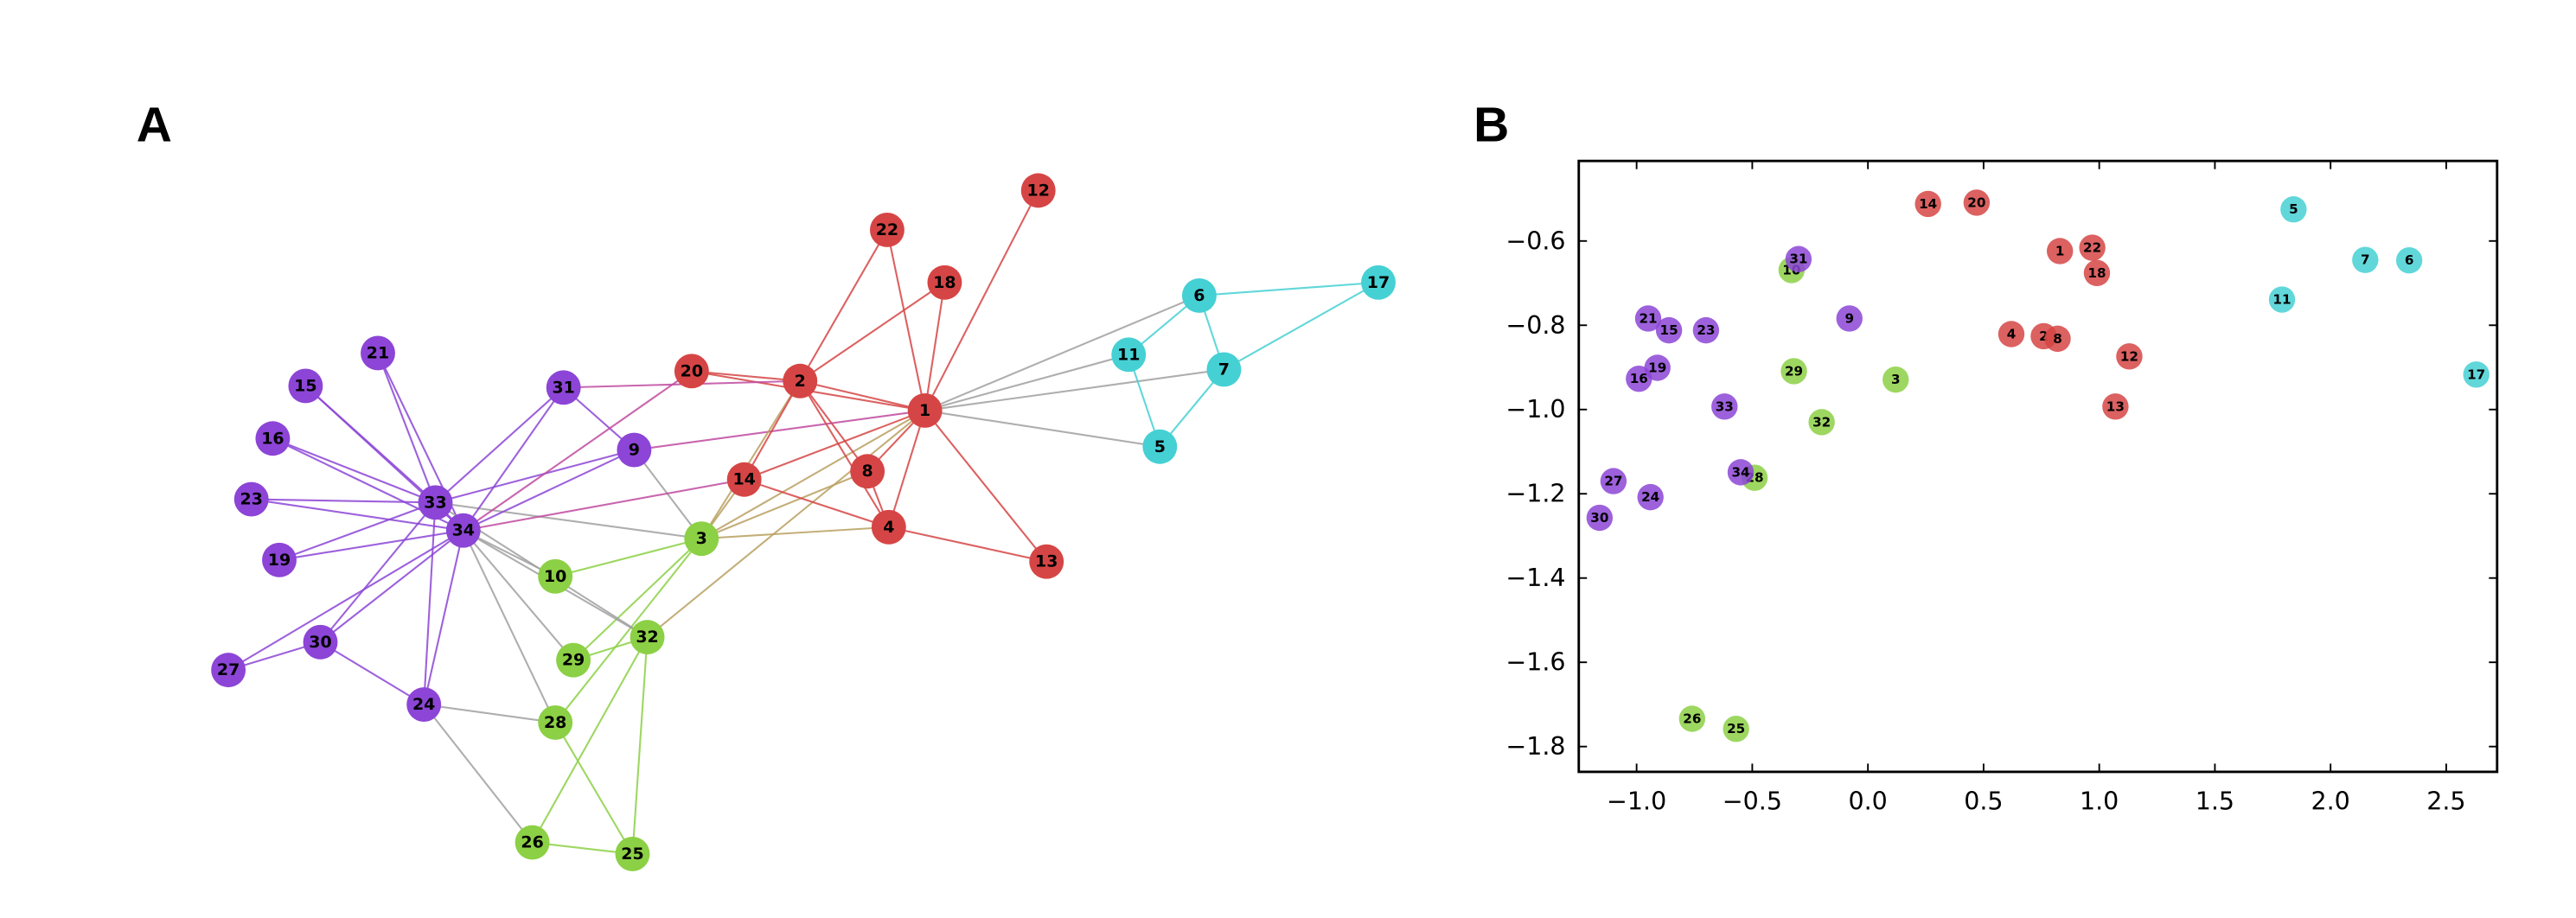 Image resolution: width=2576 pixels, height=918 pixels. I want to click on graph-node: 4, so click(889, 527).